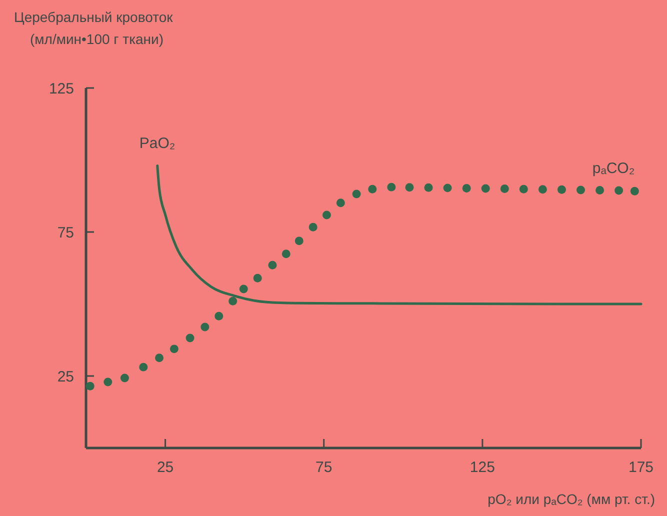  I want to click on series-label: PaO₂, so click(157, 143).